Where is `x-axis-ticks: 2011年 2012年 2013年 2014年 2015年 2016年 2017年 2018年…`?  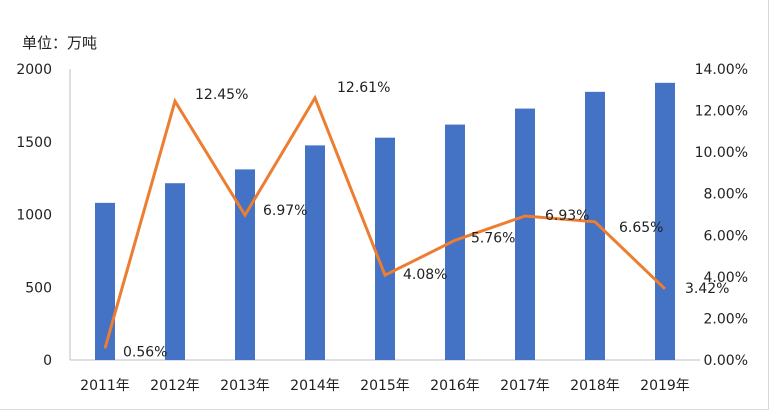 x-axis-ticks: 2011年 2012年 2013年 2014年 2015年 2016年 2017年 2018年… is located at coordinates (385, 386).